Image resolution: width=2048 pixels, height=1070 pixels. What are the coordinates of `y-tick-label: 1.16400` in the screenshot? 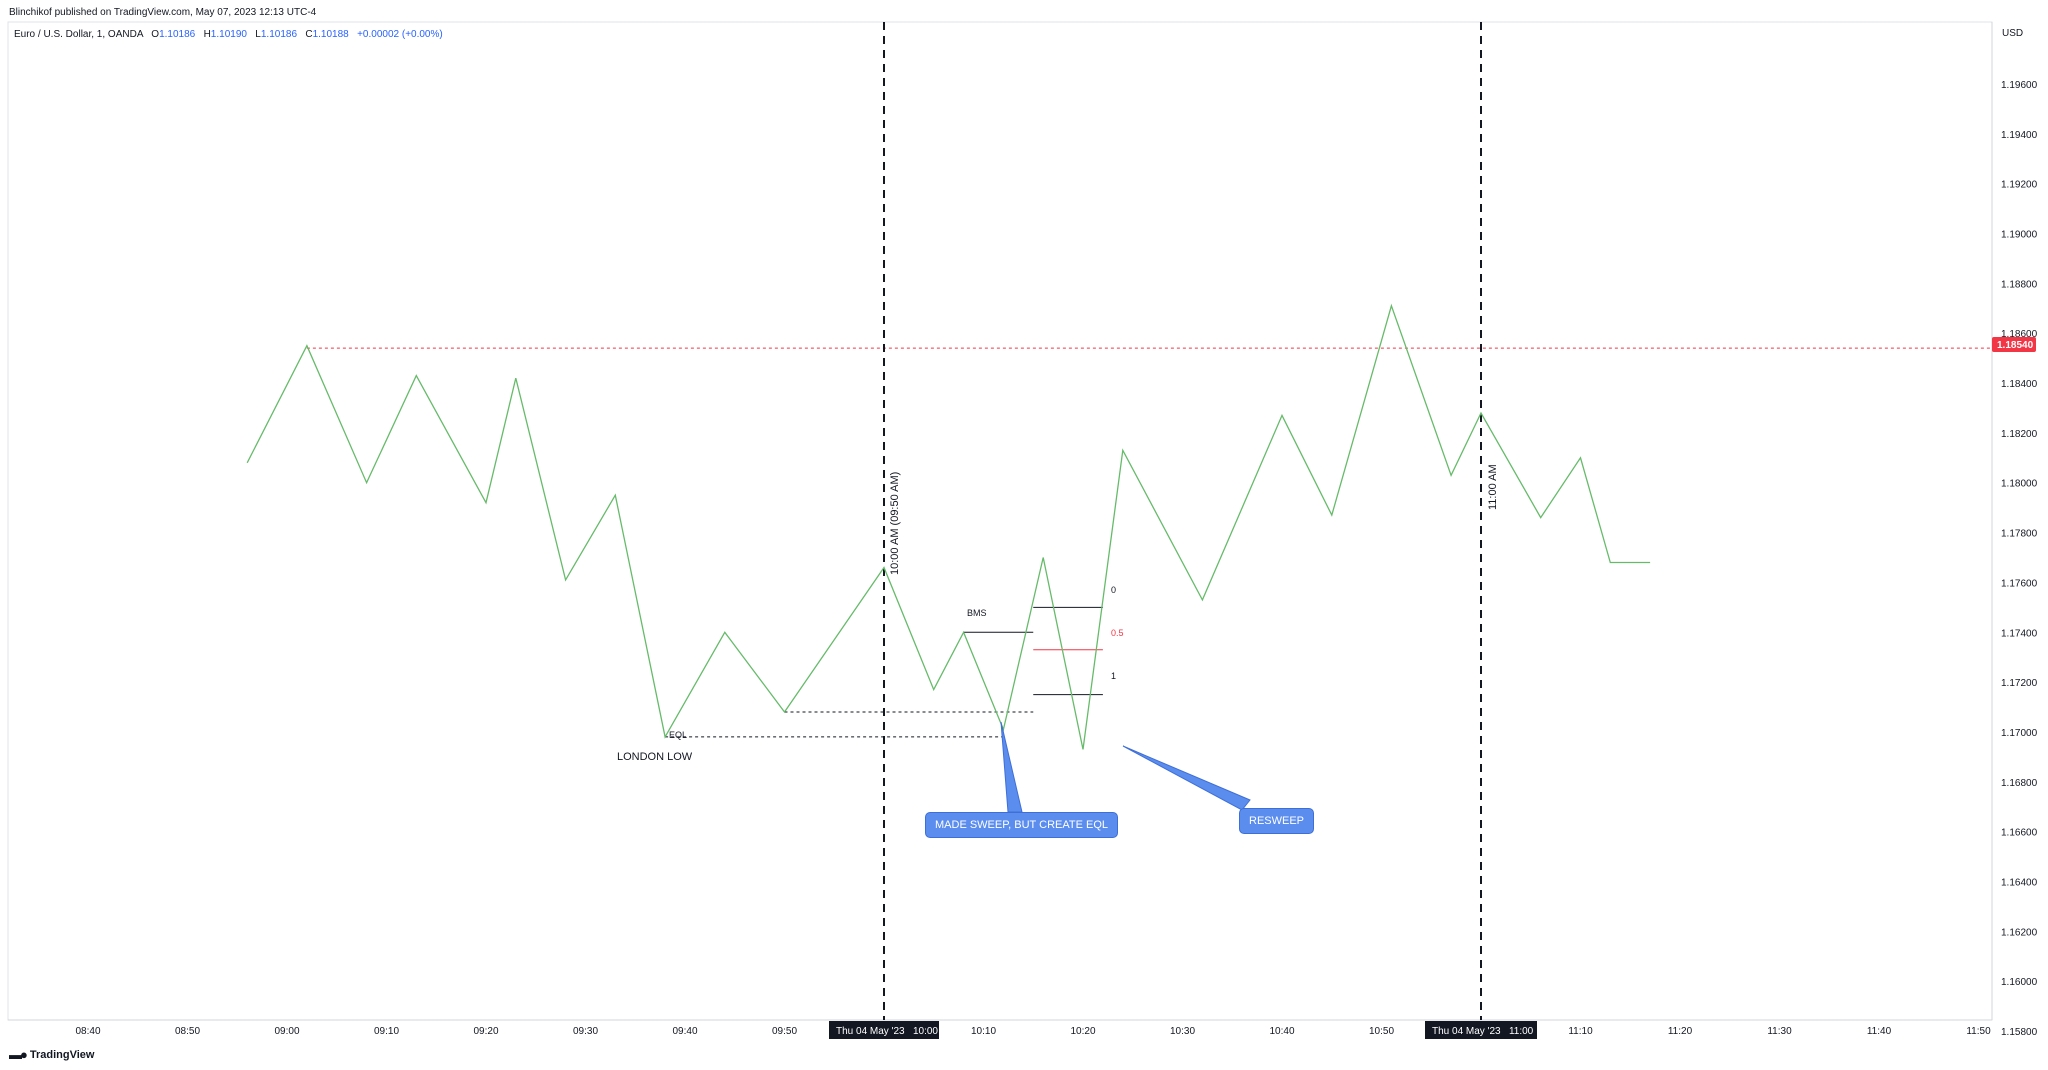 It's located at (2019, 882).